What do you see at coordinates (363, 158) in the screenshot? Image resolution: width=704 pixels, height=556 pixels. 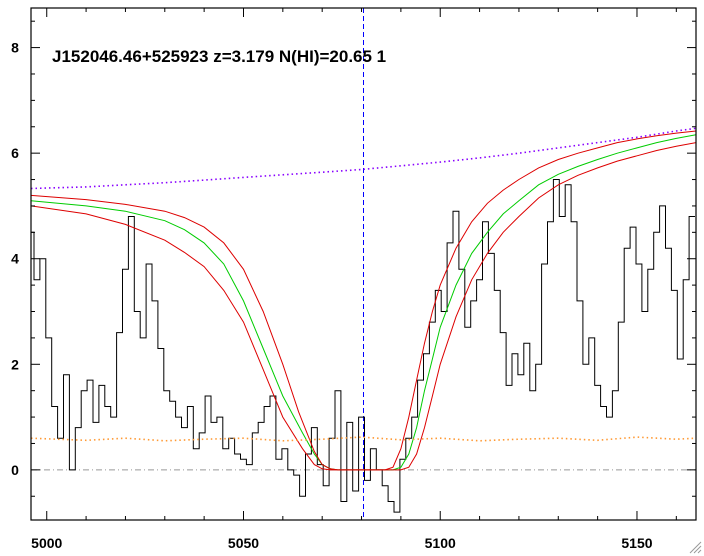 I see `continuum-line` at bounding box center [363, 158].